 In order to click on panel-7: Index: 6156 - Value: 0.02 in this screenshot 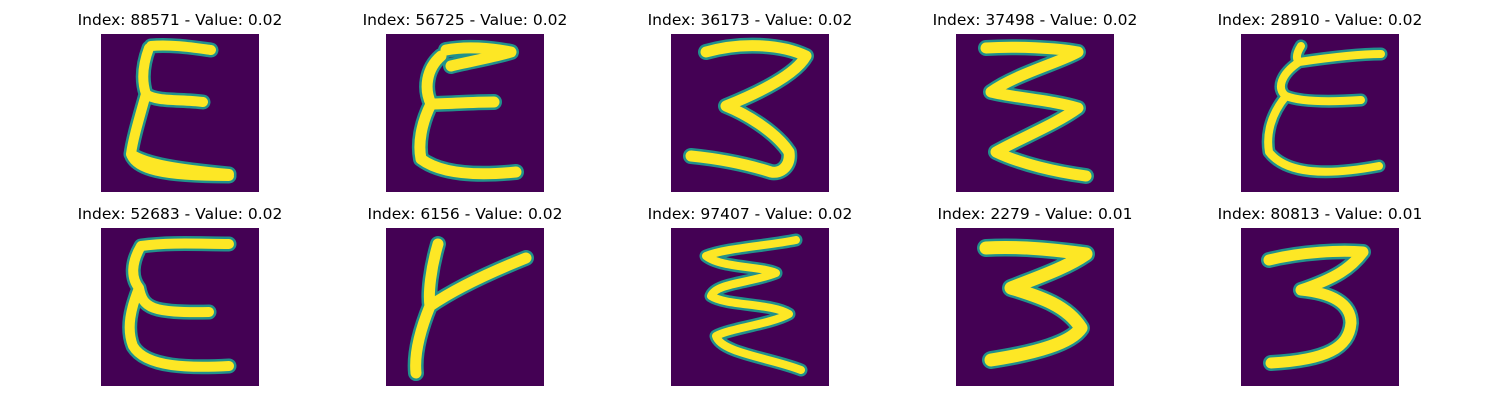, I will do `click(465, 296)`.